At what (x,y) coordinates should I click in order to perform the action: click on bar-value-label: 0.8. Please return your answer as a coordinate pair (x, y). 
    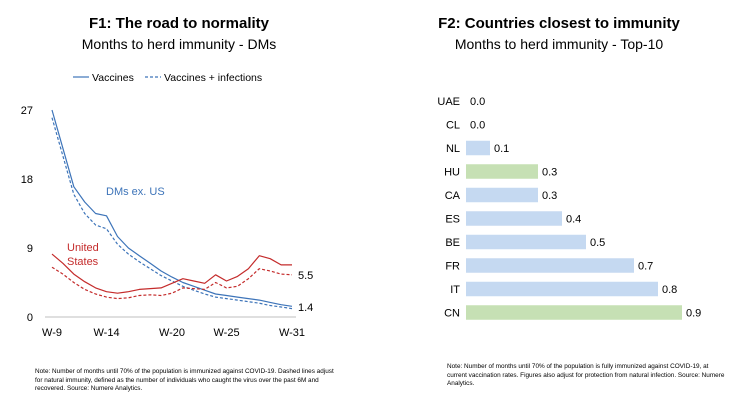
    Looking at the image, I should click on (669, 290).